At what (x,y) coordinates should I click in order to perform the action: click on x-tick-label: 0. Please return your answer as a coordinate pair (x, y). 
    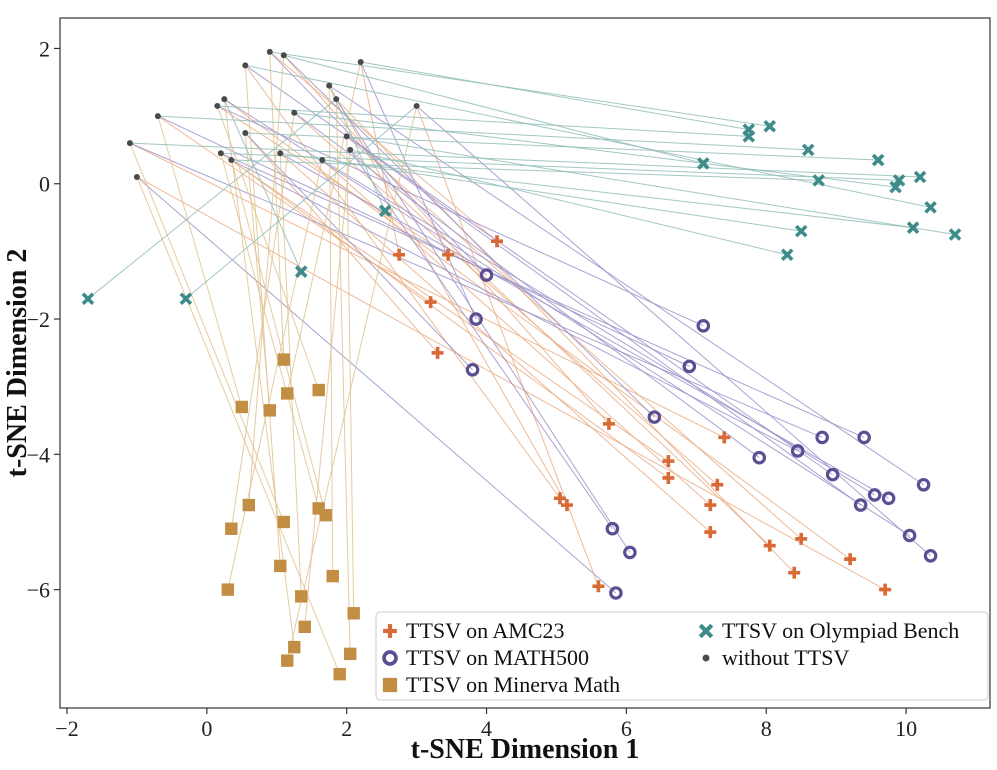
    Looking at the image, I should click on (206, 728).